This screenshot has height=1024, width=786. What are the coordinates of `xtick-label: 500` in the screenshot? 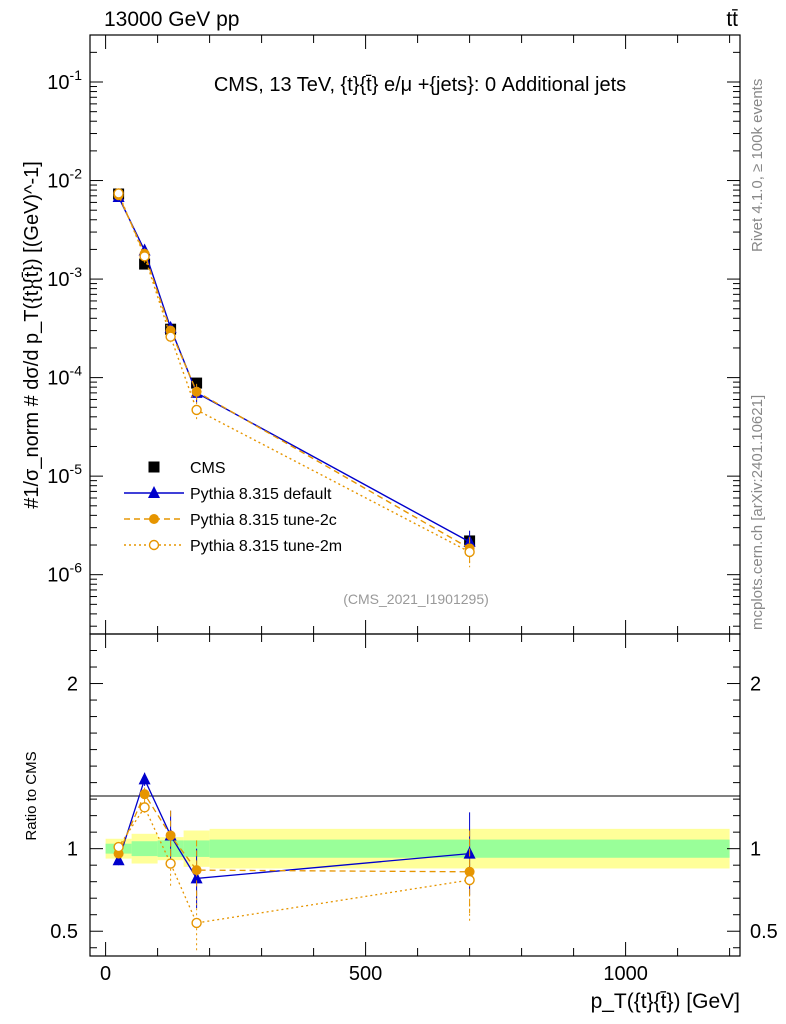 It's located at (365, 974).